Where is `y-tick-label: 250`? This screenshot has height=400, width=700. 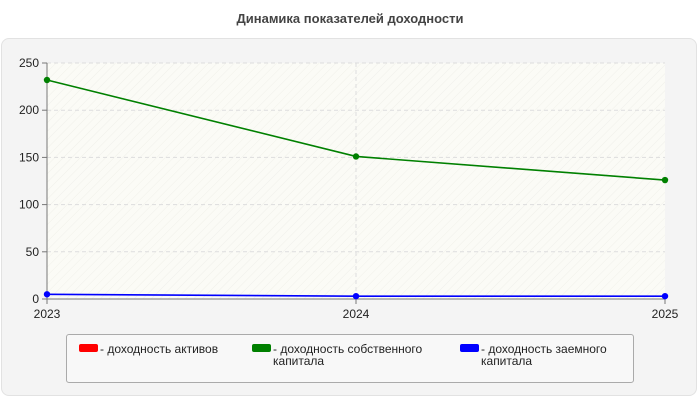
y-tick-label: 250 is located at coordinates (29, 63).